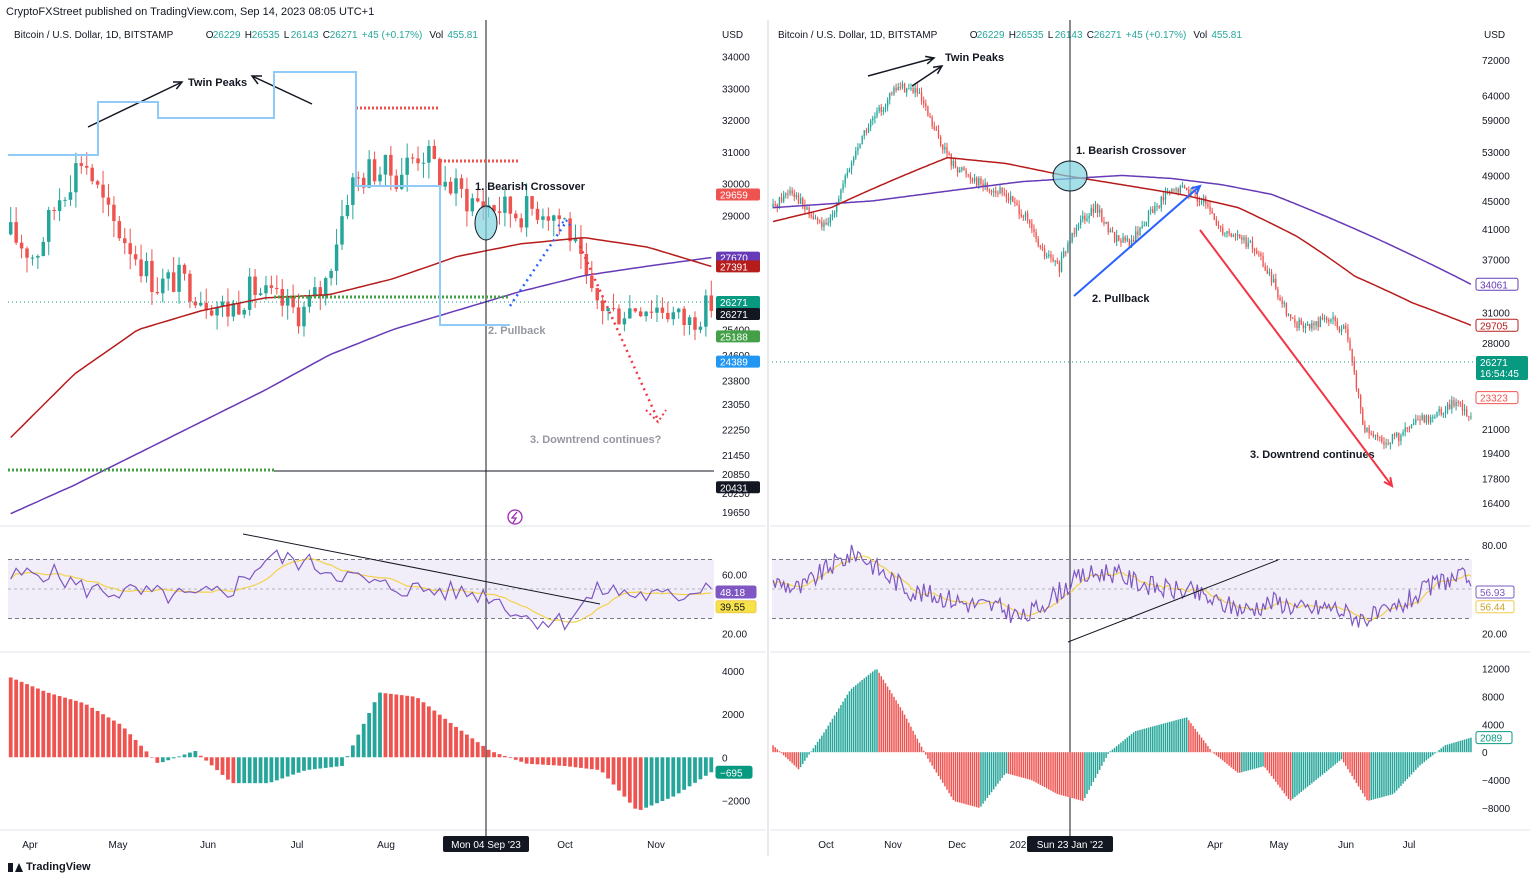  Describe the element at coordinates (734, 337) in the screenshot. I see `price-tag-value: 25188` at that location.